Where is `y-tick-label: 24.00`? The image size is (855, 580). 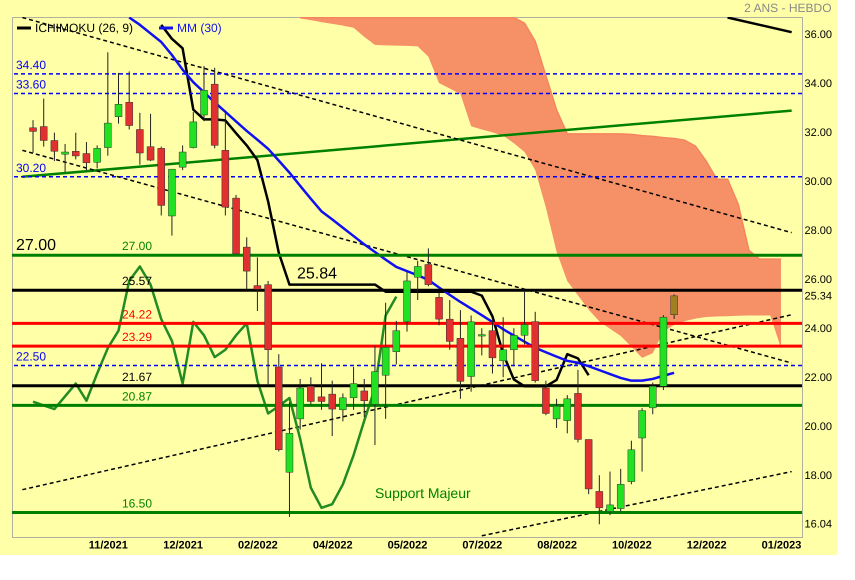 y-tick-label: 24.00 is located at coordinates (818, 329).